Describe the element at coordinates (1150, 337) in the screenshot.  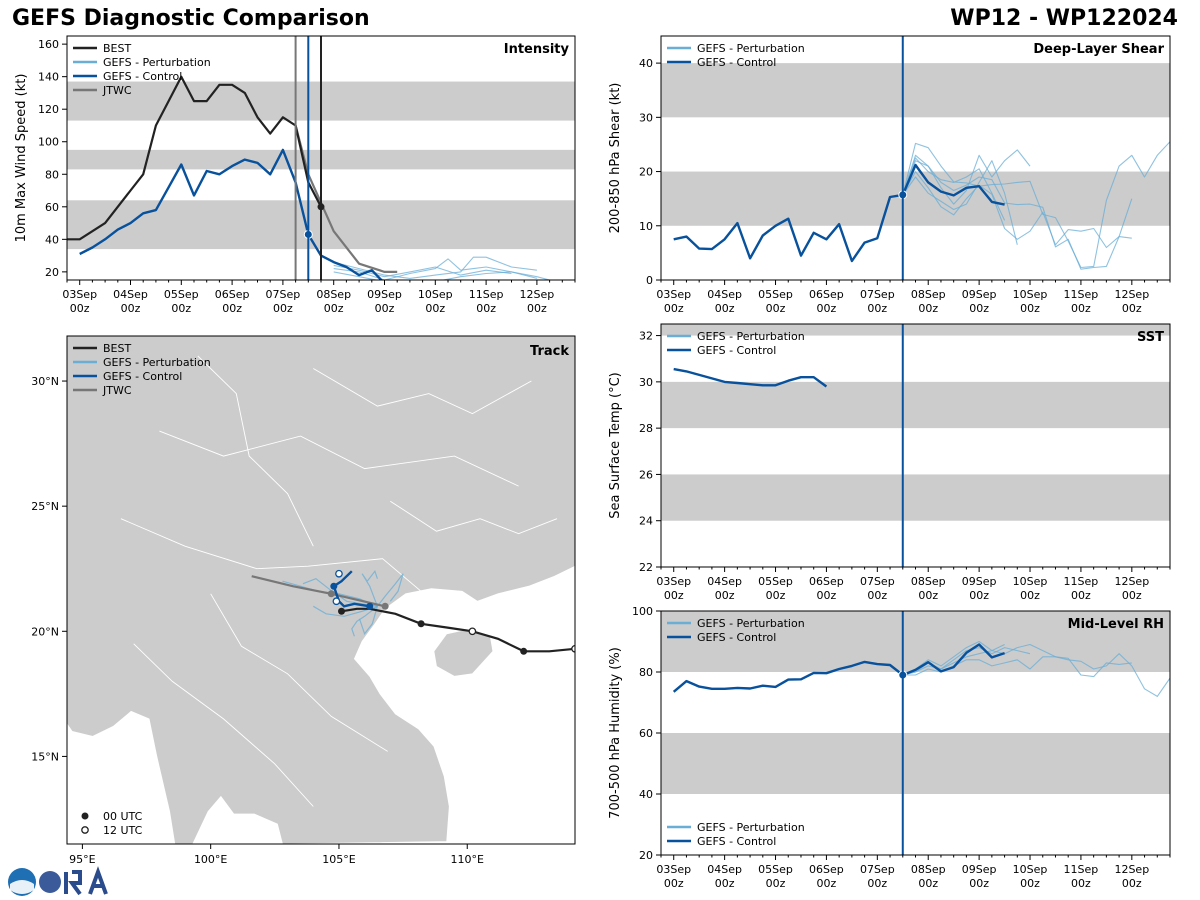
I see `panel-title: SST` at that location.